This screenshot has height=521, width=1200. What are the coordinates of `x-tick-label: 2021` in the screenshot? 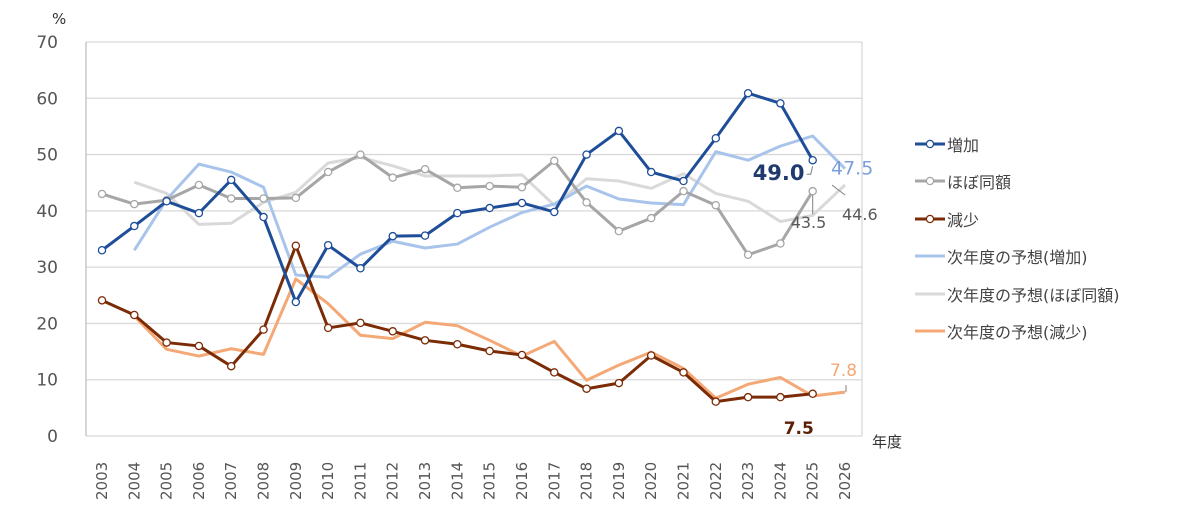 It's located at (683, 481).